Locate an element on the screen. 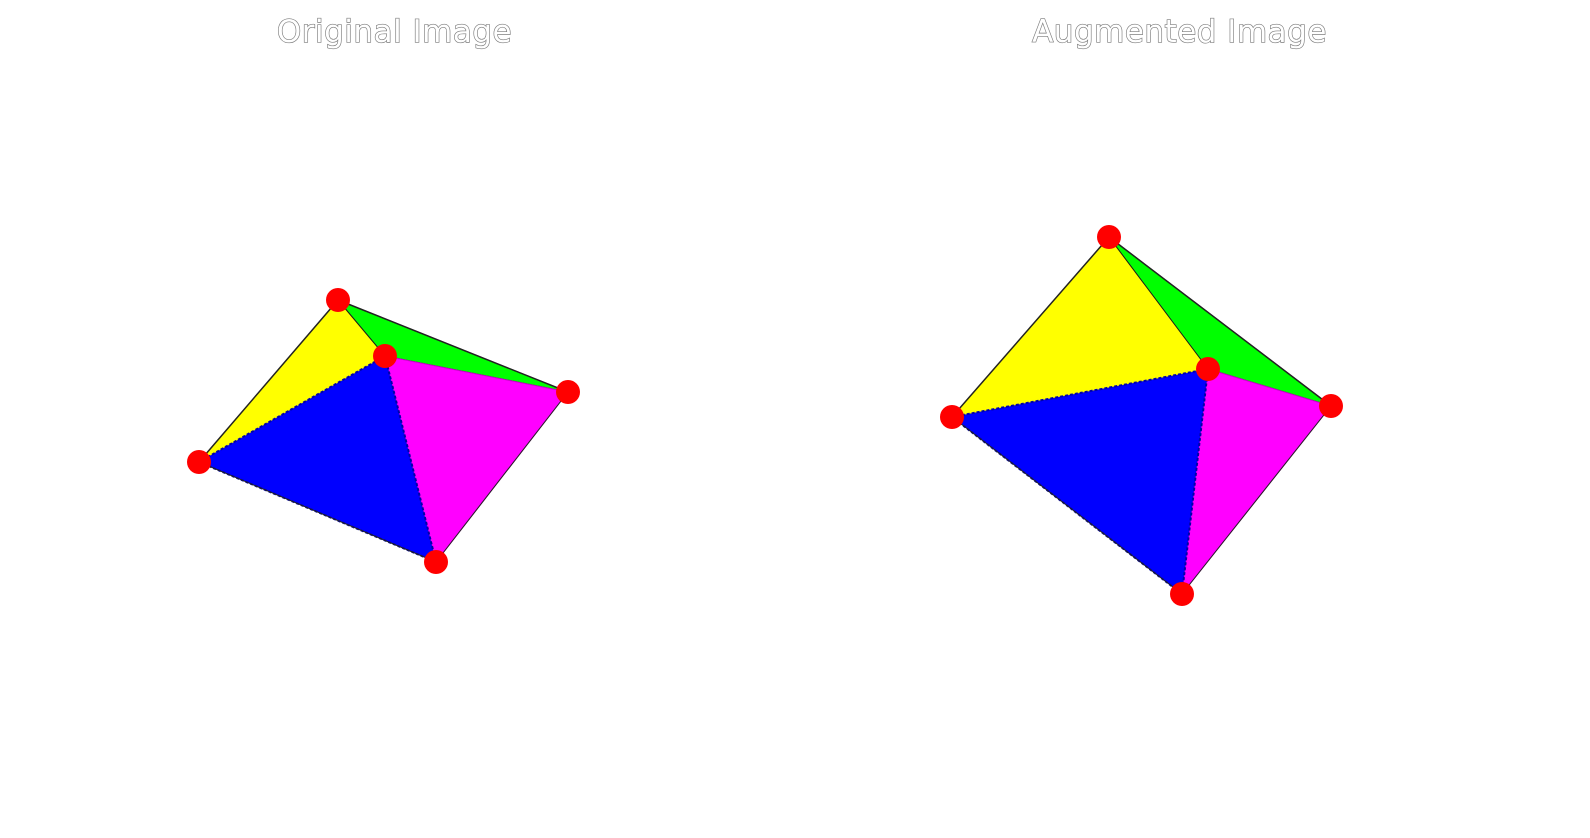 The height and width of the screenshot is (838, 1590). original-image-title: Original Image is located at coordinates (394, 31).